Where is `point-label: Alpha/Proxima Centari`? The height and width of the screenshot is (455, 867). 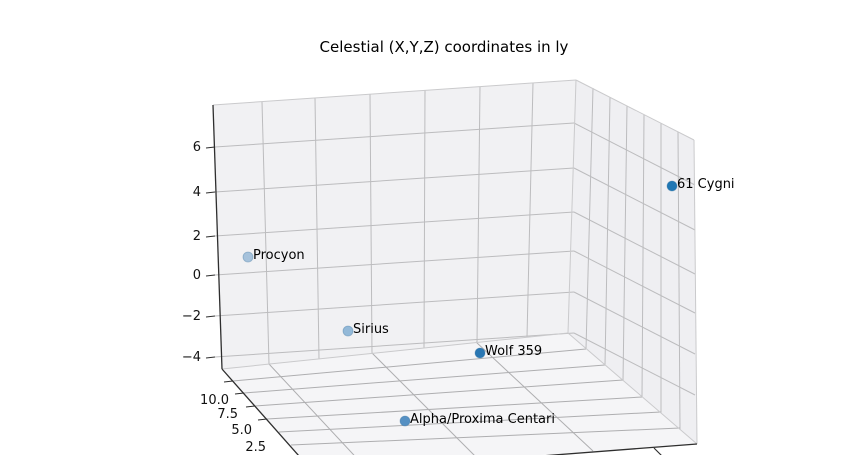
point-label: Alpha/Proxima Centari is located at coordinates (482, 419).